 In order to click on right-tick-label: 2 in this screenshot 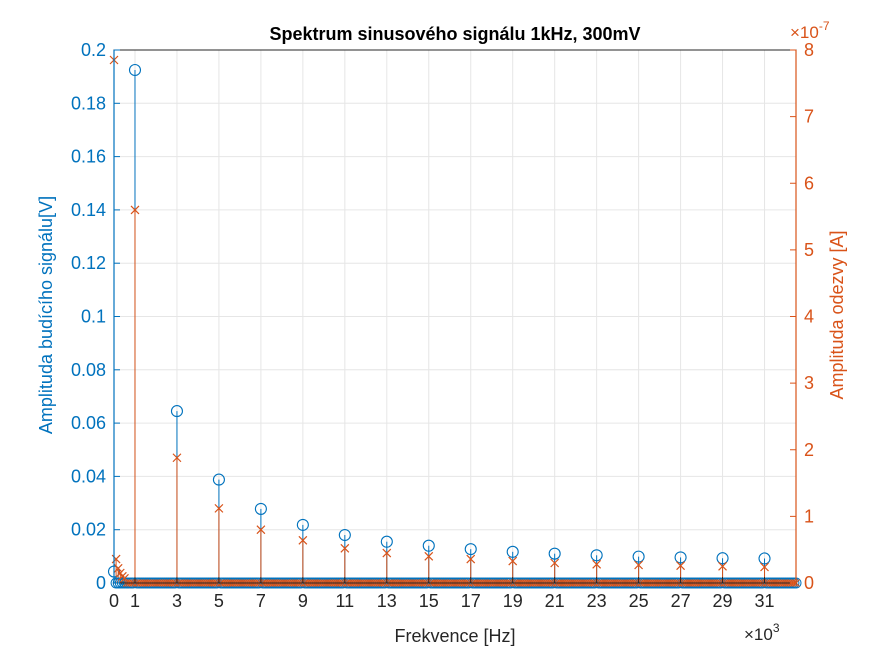, I will do `click(809, 450)`.